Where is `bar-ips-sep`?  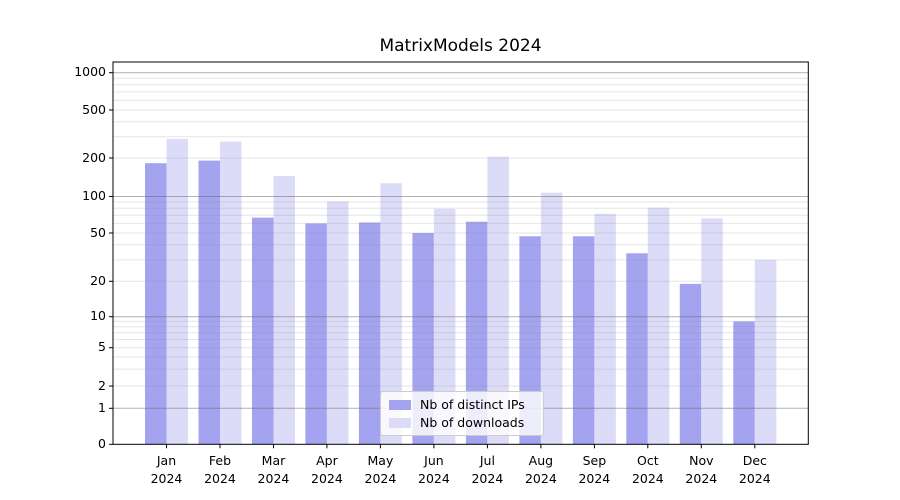 bar-ips-sep is located at coordinates (583, 340).